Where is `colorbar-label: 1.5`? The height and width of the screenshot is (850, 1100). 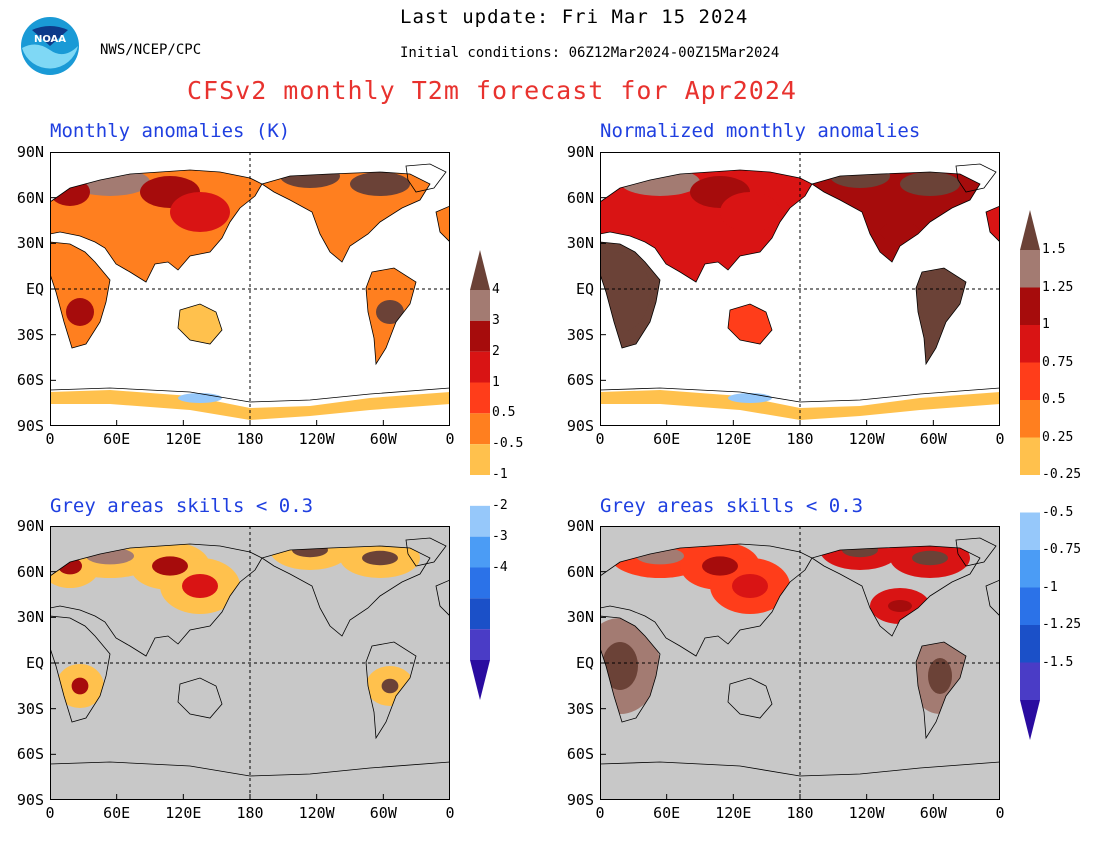
colorbar-label: 1.5 is located at coordinates (1054, 249).